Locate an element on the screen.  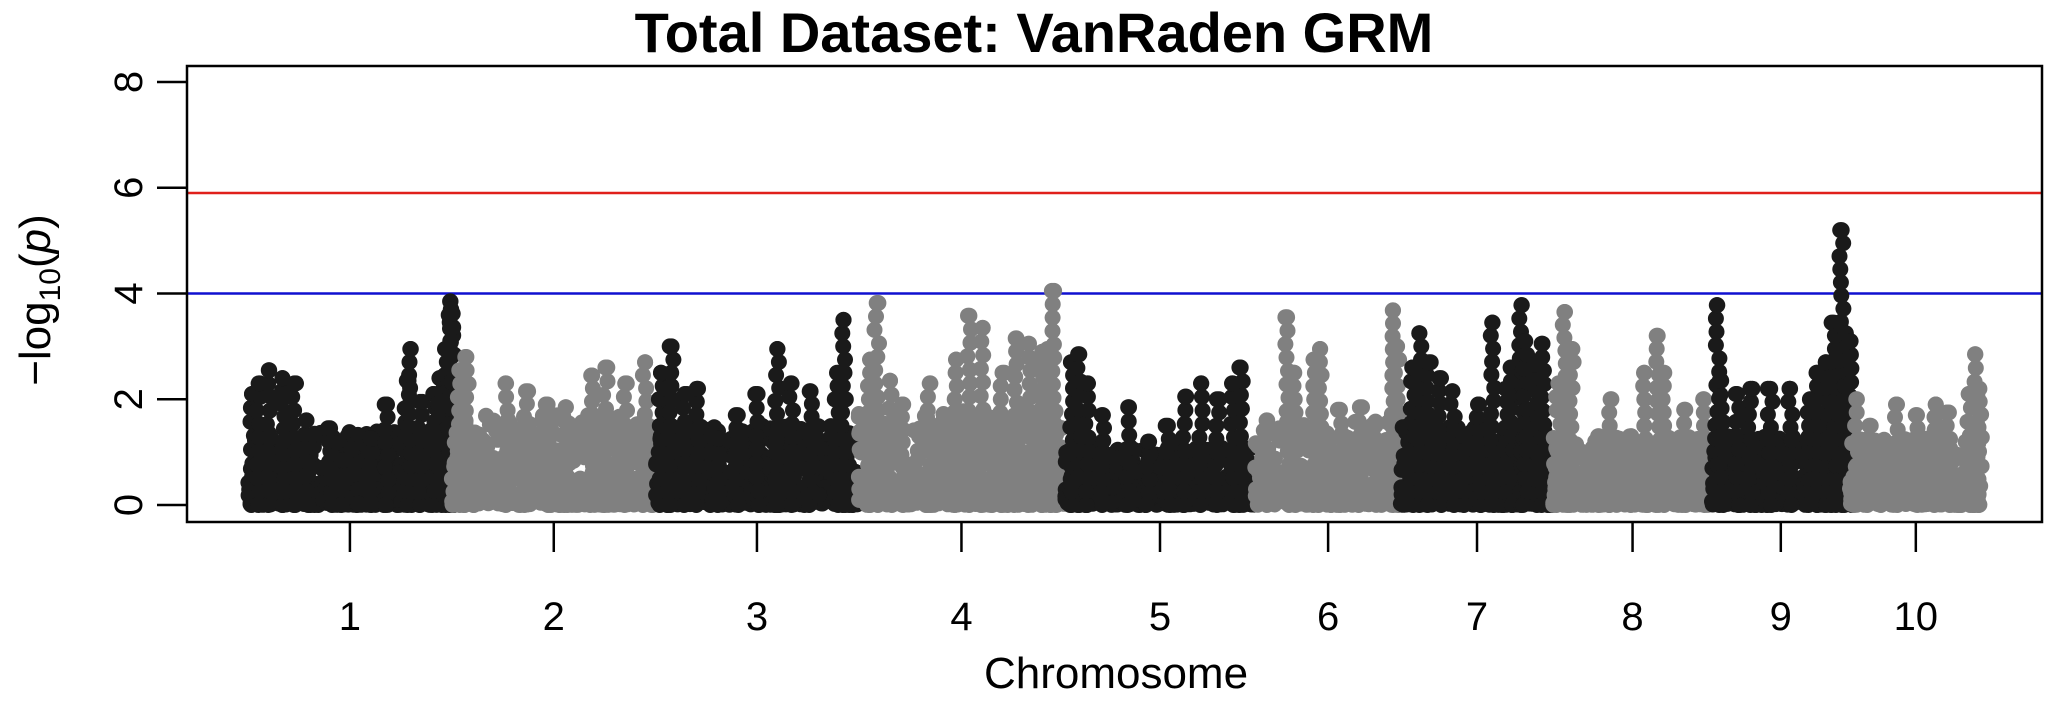
chromosome-7-points is located at coordinates (1476, 405).